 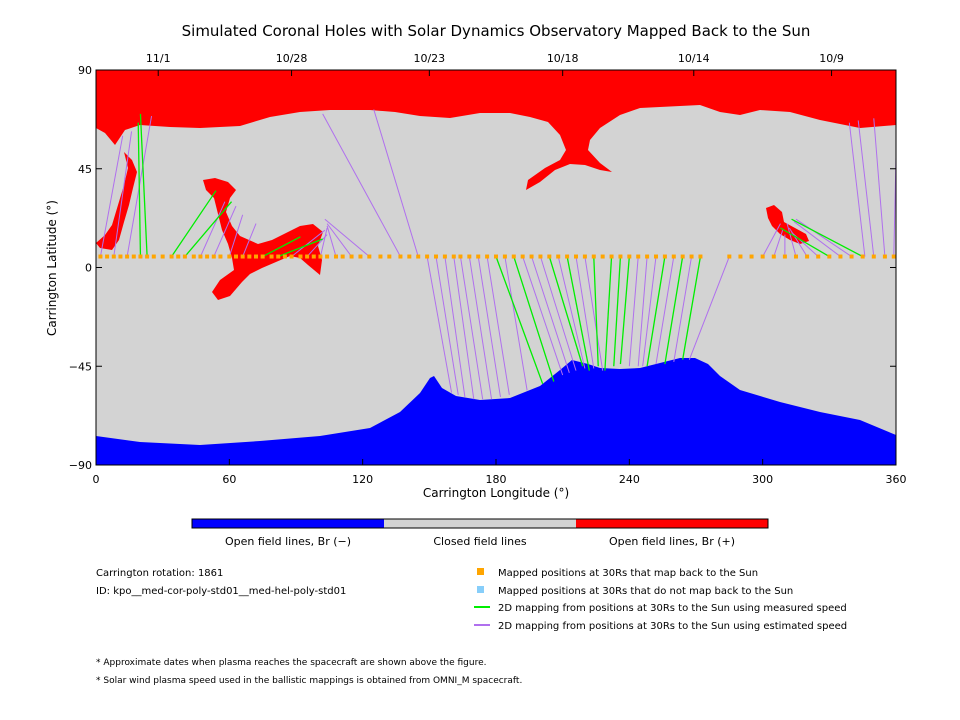 What do you see at coordinates (496, 411) in the screenshot?
I see `south-polar-hole-negative` at bounding box center [496, 411].